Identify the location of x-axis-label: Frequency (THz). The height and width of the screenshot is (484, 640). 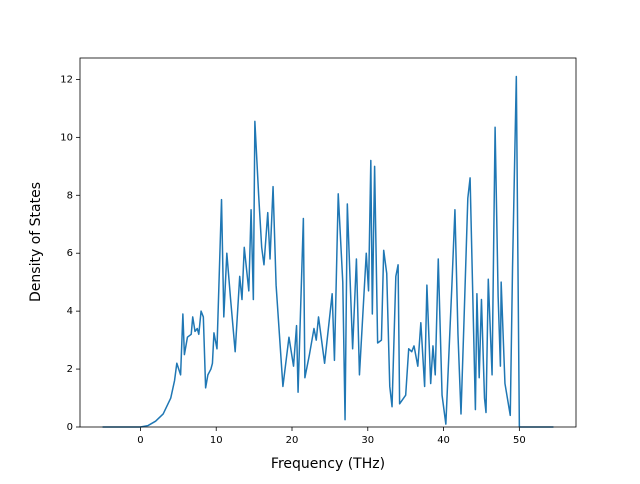
(328, 464).